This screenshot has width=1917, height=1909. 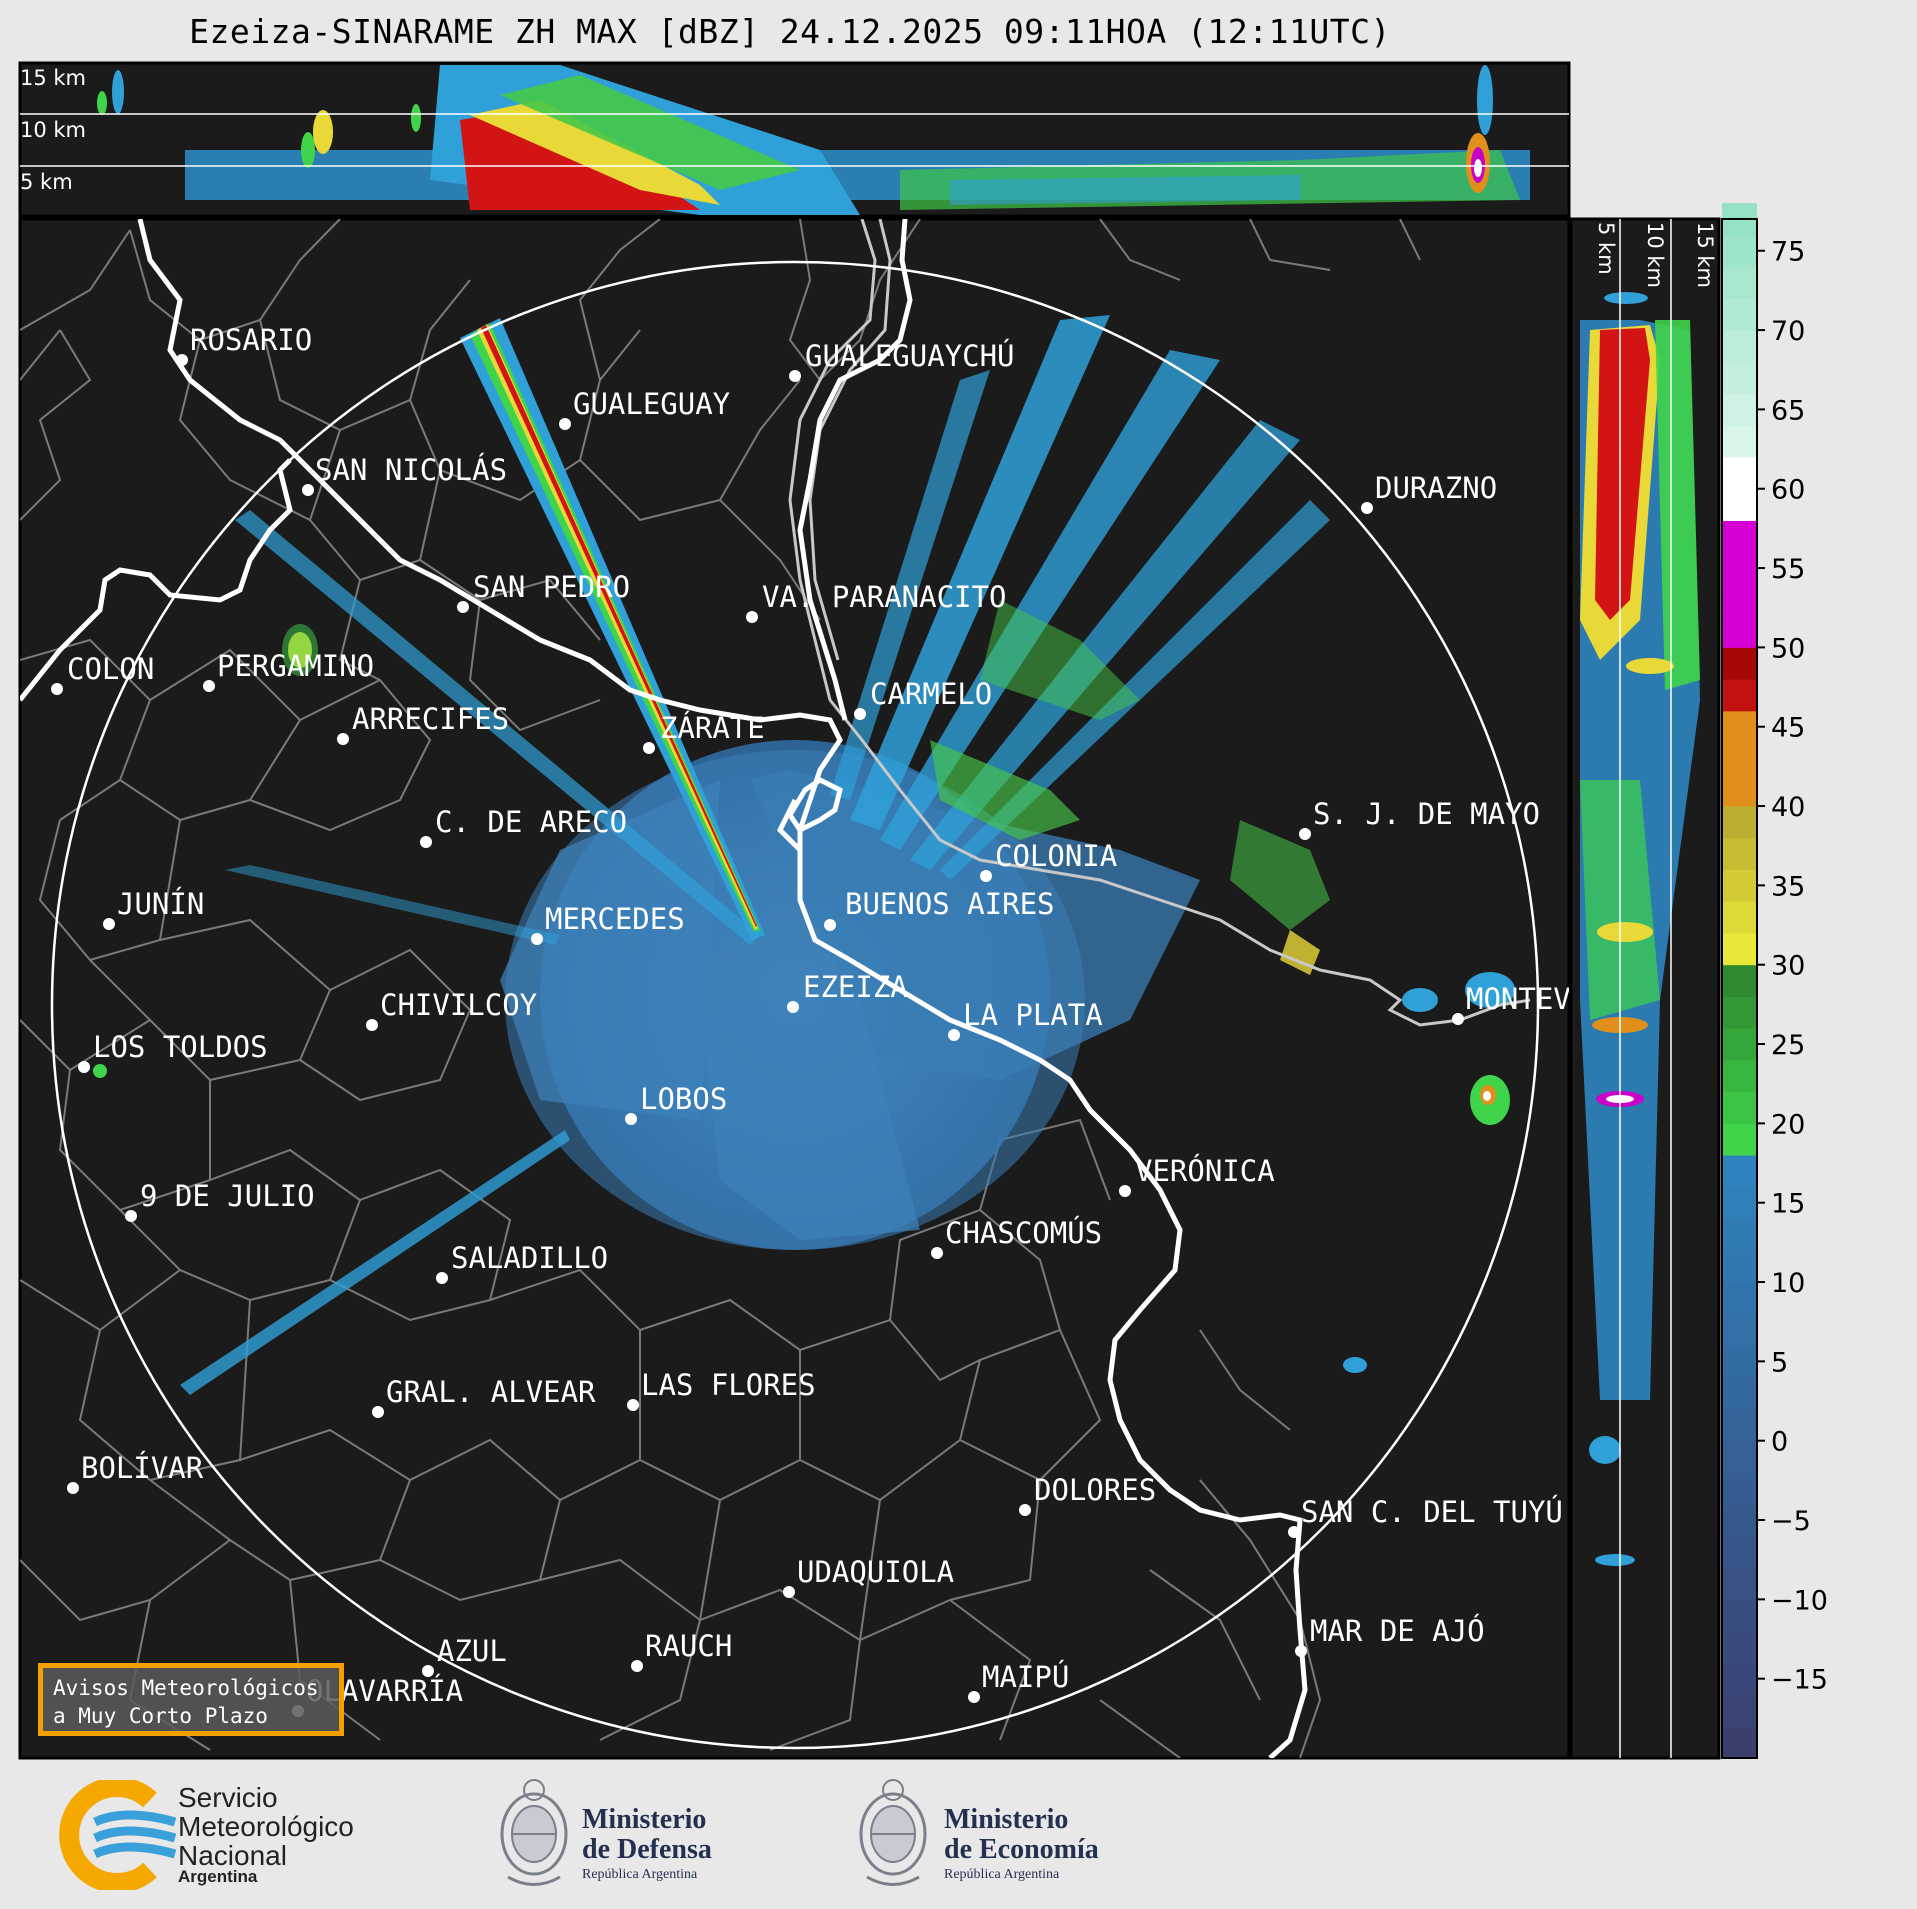 What do you see at coordinates (1426, 814) in the screenshot?
I see `city-label-s-j-de-mayo: S. J. DE MAYO` at bounding box center [1426, 814].